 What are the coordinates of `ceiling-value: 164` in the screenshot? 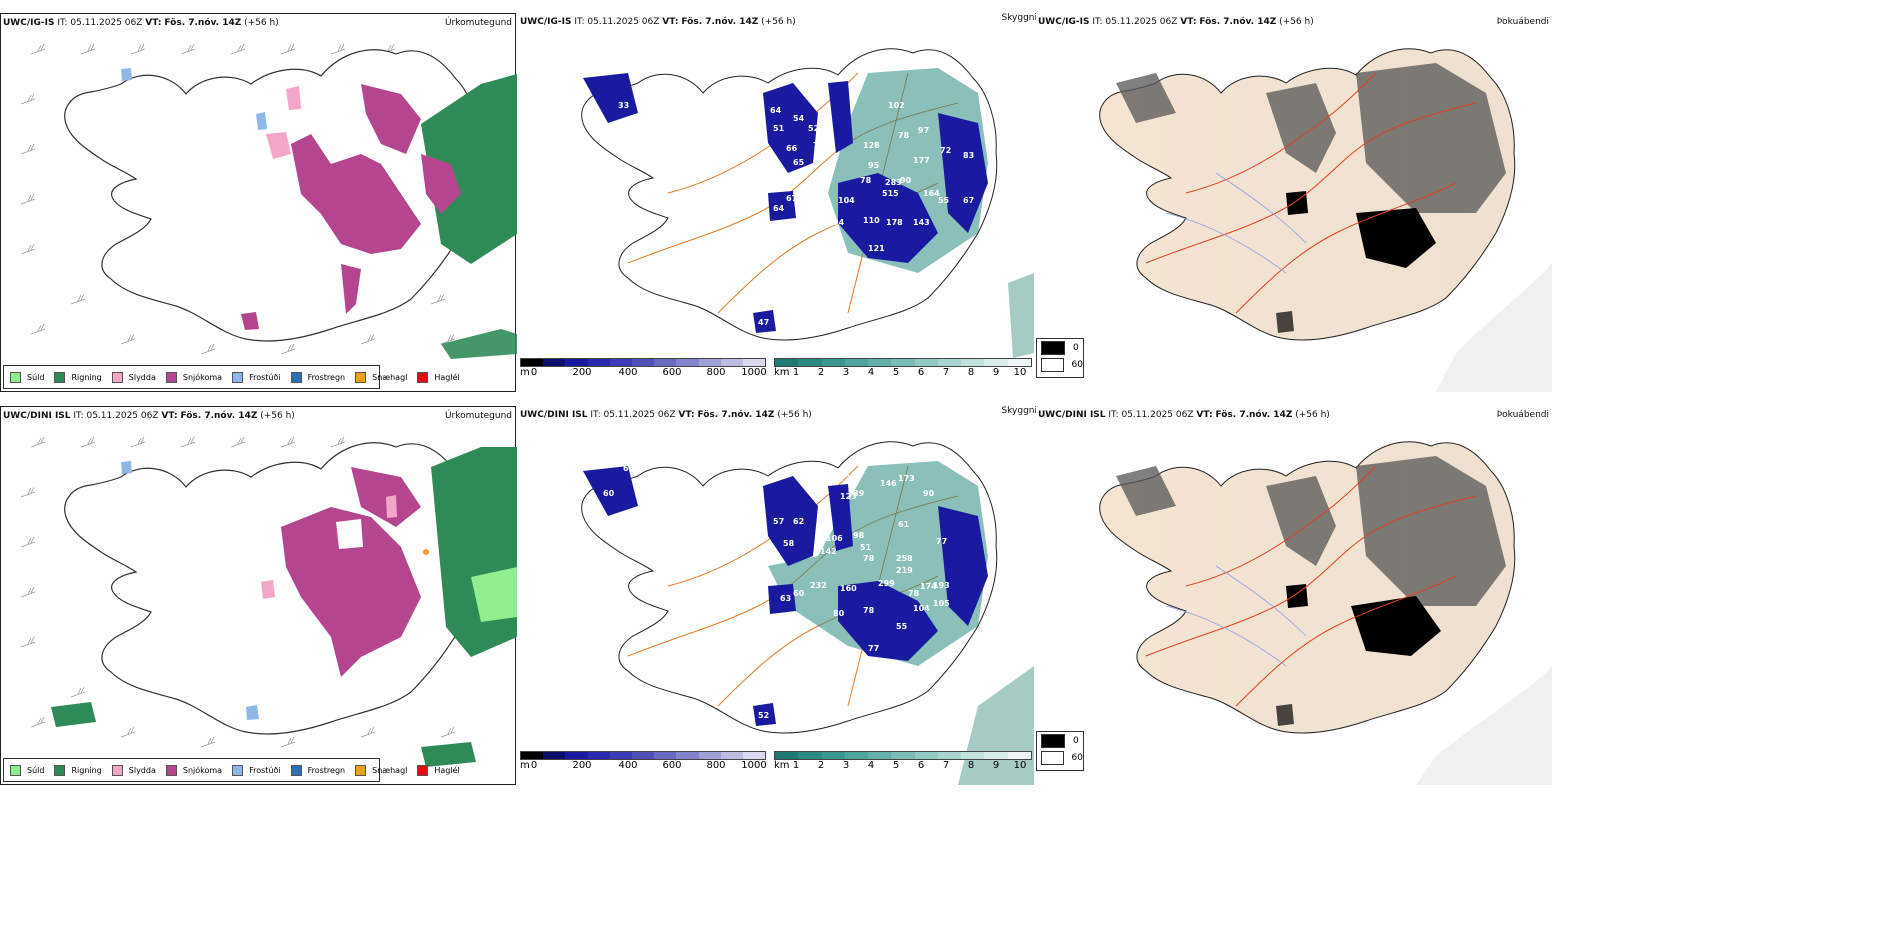 It's located at (931, 193).